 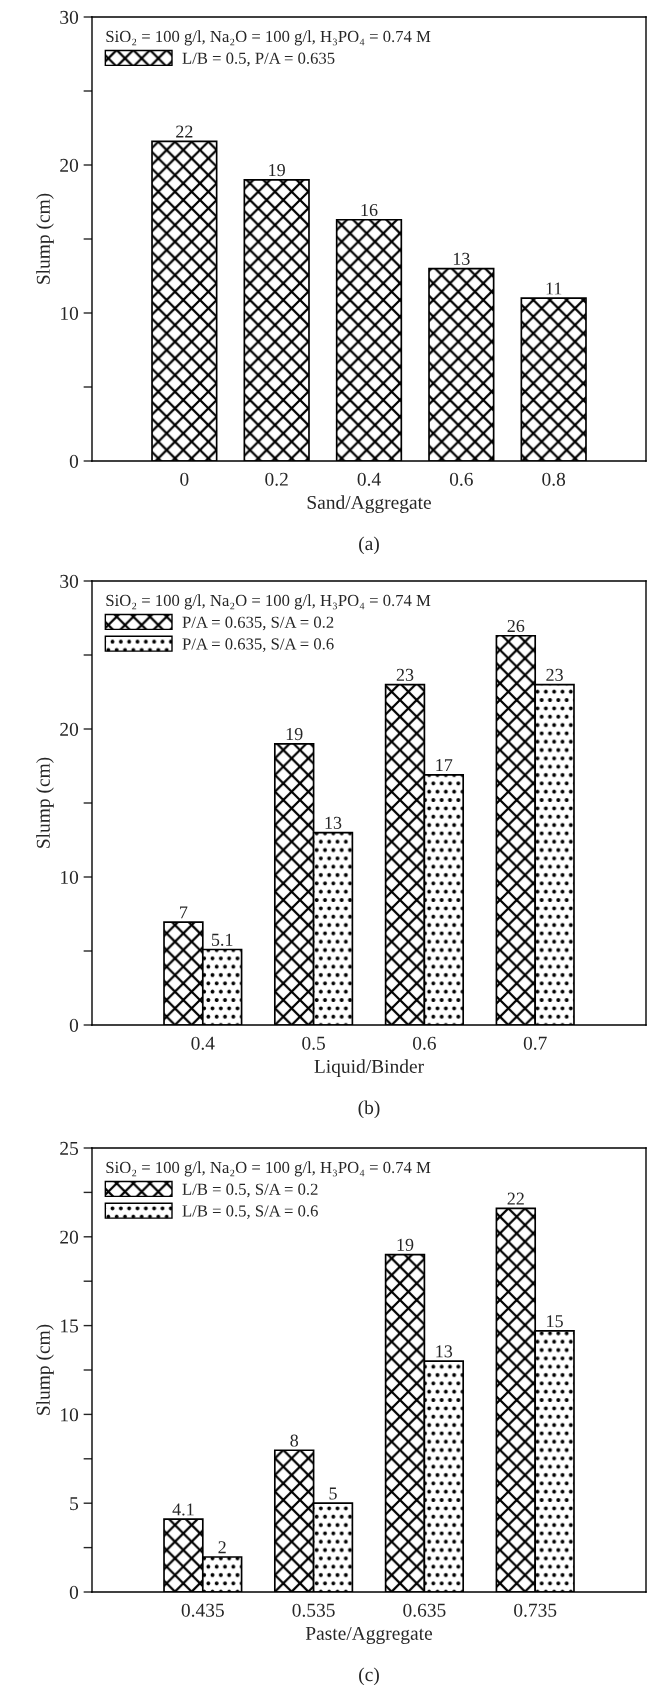 What do you see at coordinates (369, 504) in the screenshot?
I see `x-axis-title: Sand/Aggregate` at bounding box center [369, 504].